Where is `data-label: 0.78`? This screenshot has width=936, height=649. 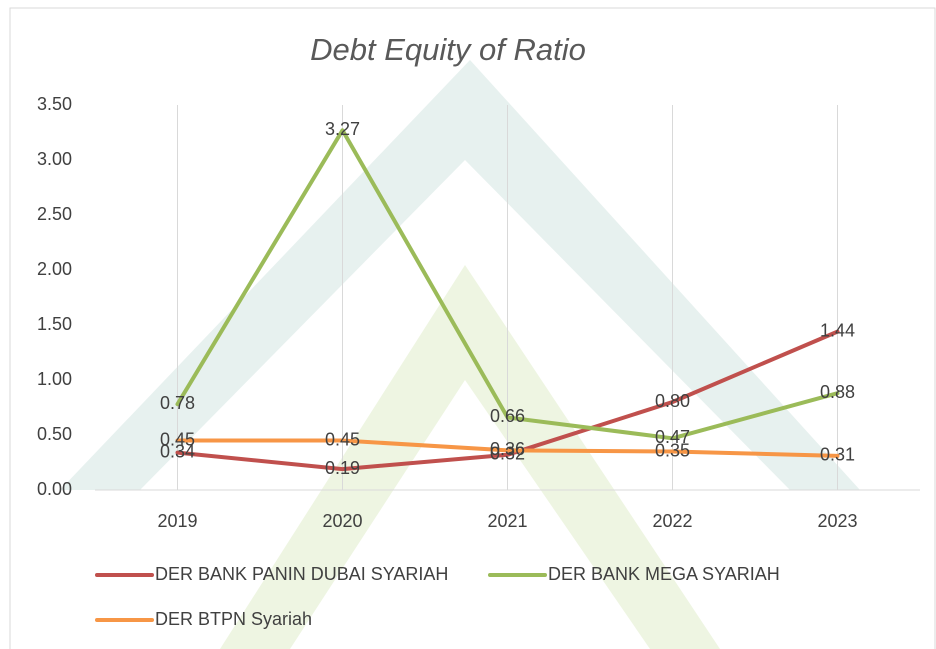
data-label: 0.78 is located at coordinates (177, 403).